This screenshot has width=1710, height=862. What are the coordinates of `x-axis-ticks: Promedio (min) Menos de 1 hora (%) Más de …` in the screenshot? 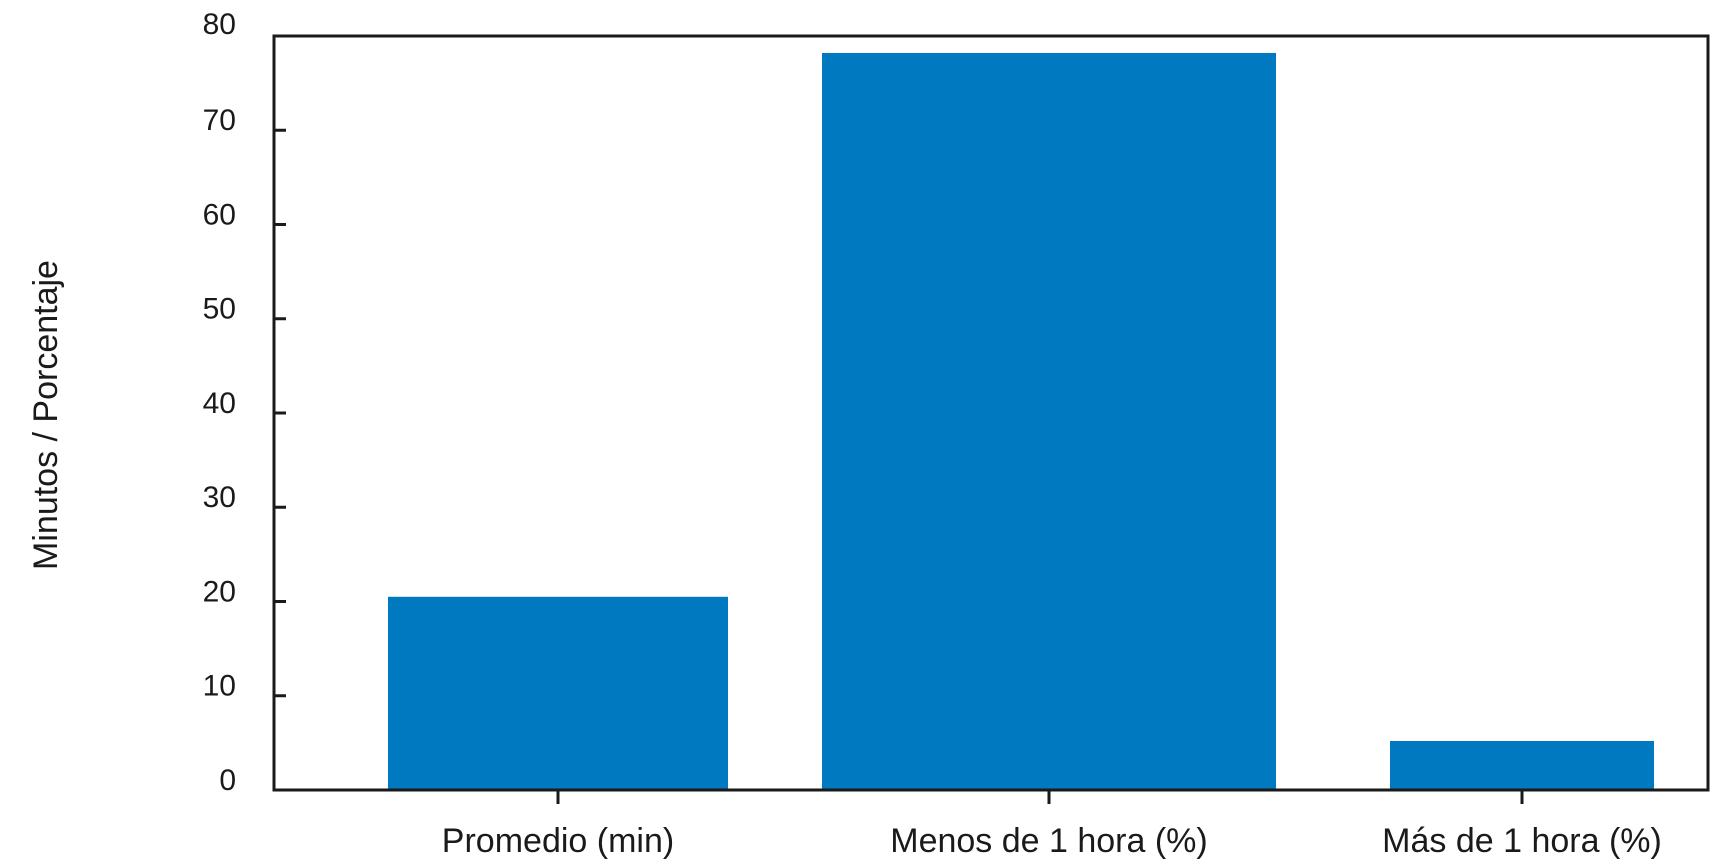 It's located at (1052, 825).